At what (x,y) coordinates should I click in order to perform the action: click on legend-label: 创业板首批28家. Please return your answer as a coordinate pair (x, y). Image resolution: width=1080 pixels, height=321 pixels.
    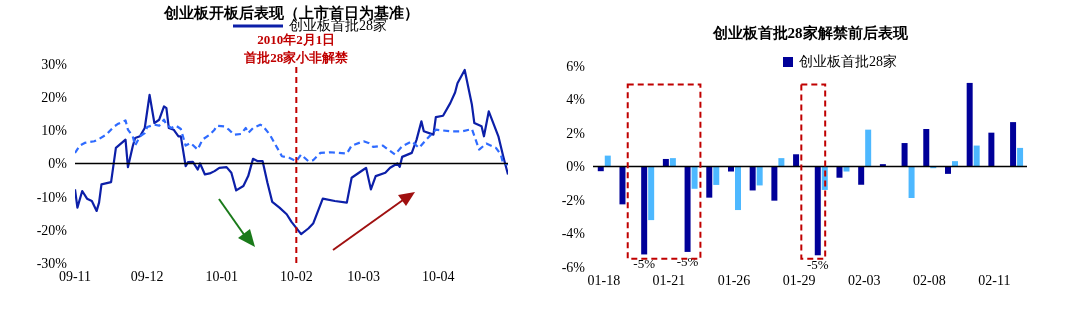
    Looking at the image, I should click on (847, 62).